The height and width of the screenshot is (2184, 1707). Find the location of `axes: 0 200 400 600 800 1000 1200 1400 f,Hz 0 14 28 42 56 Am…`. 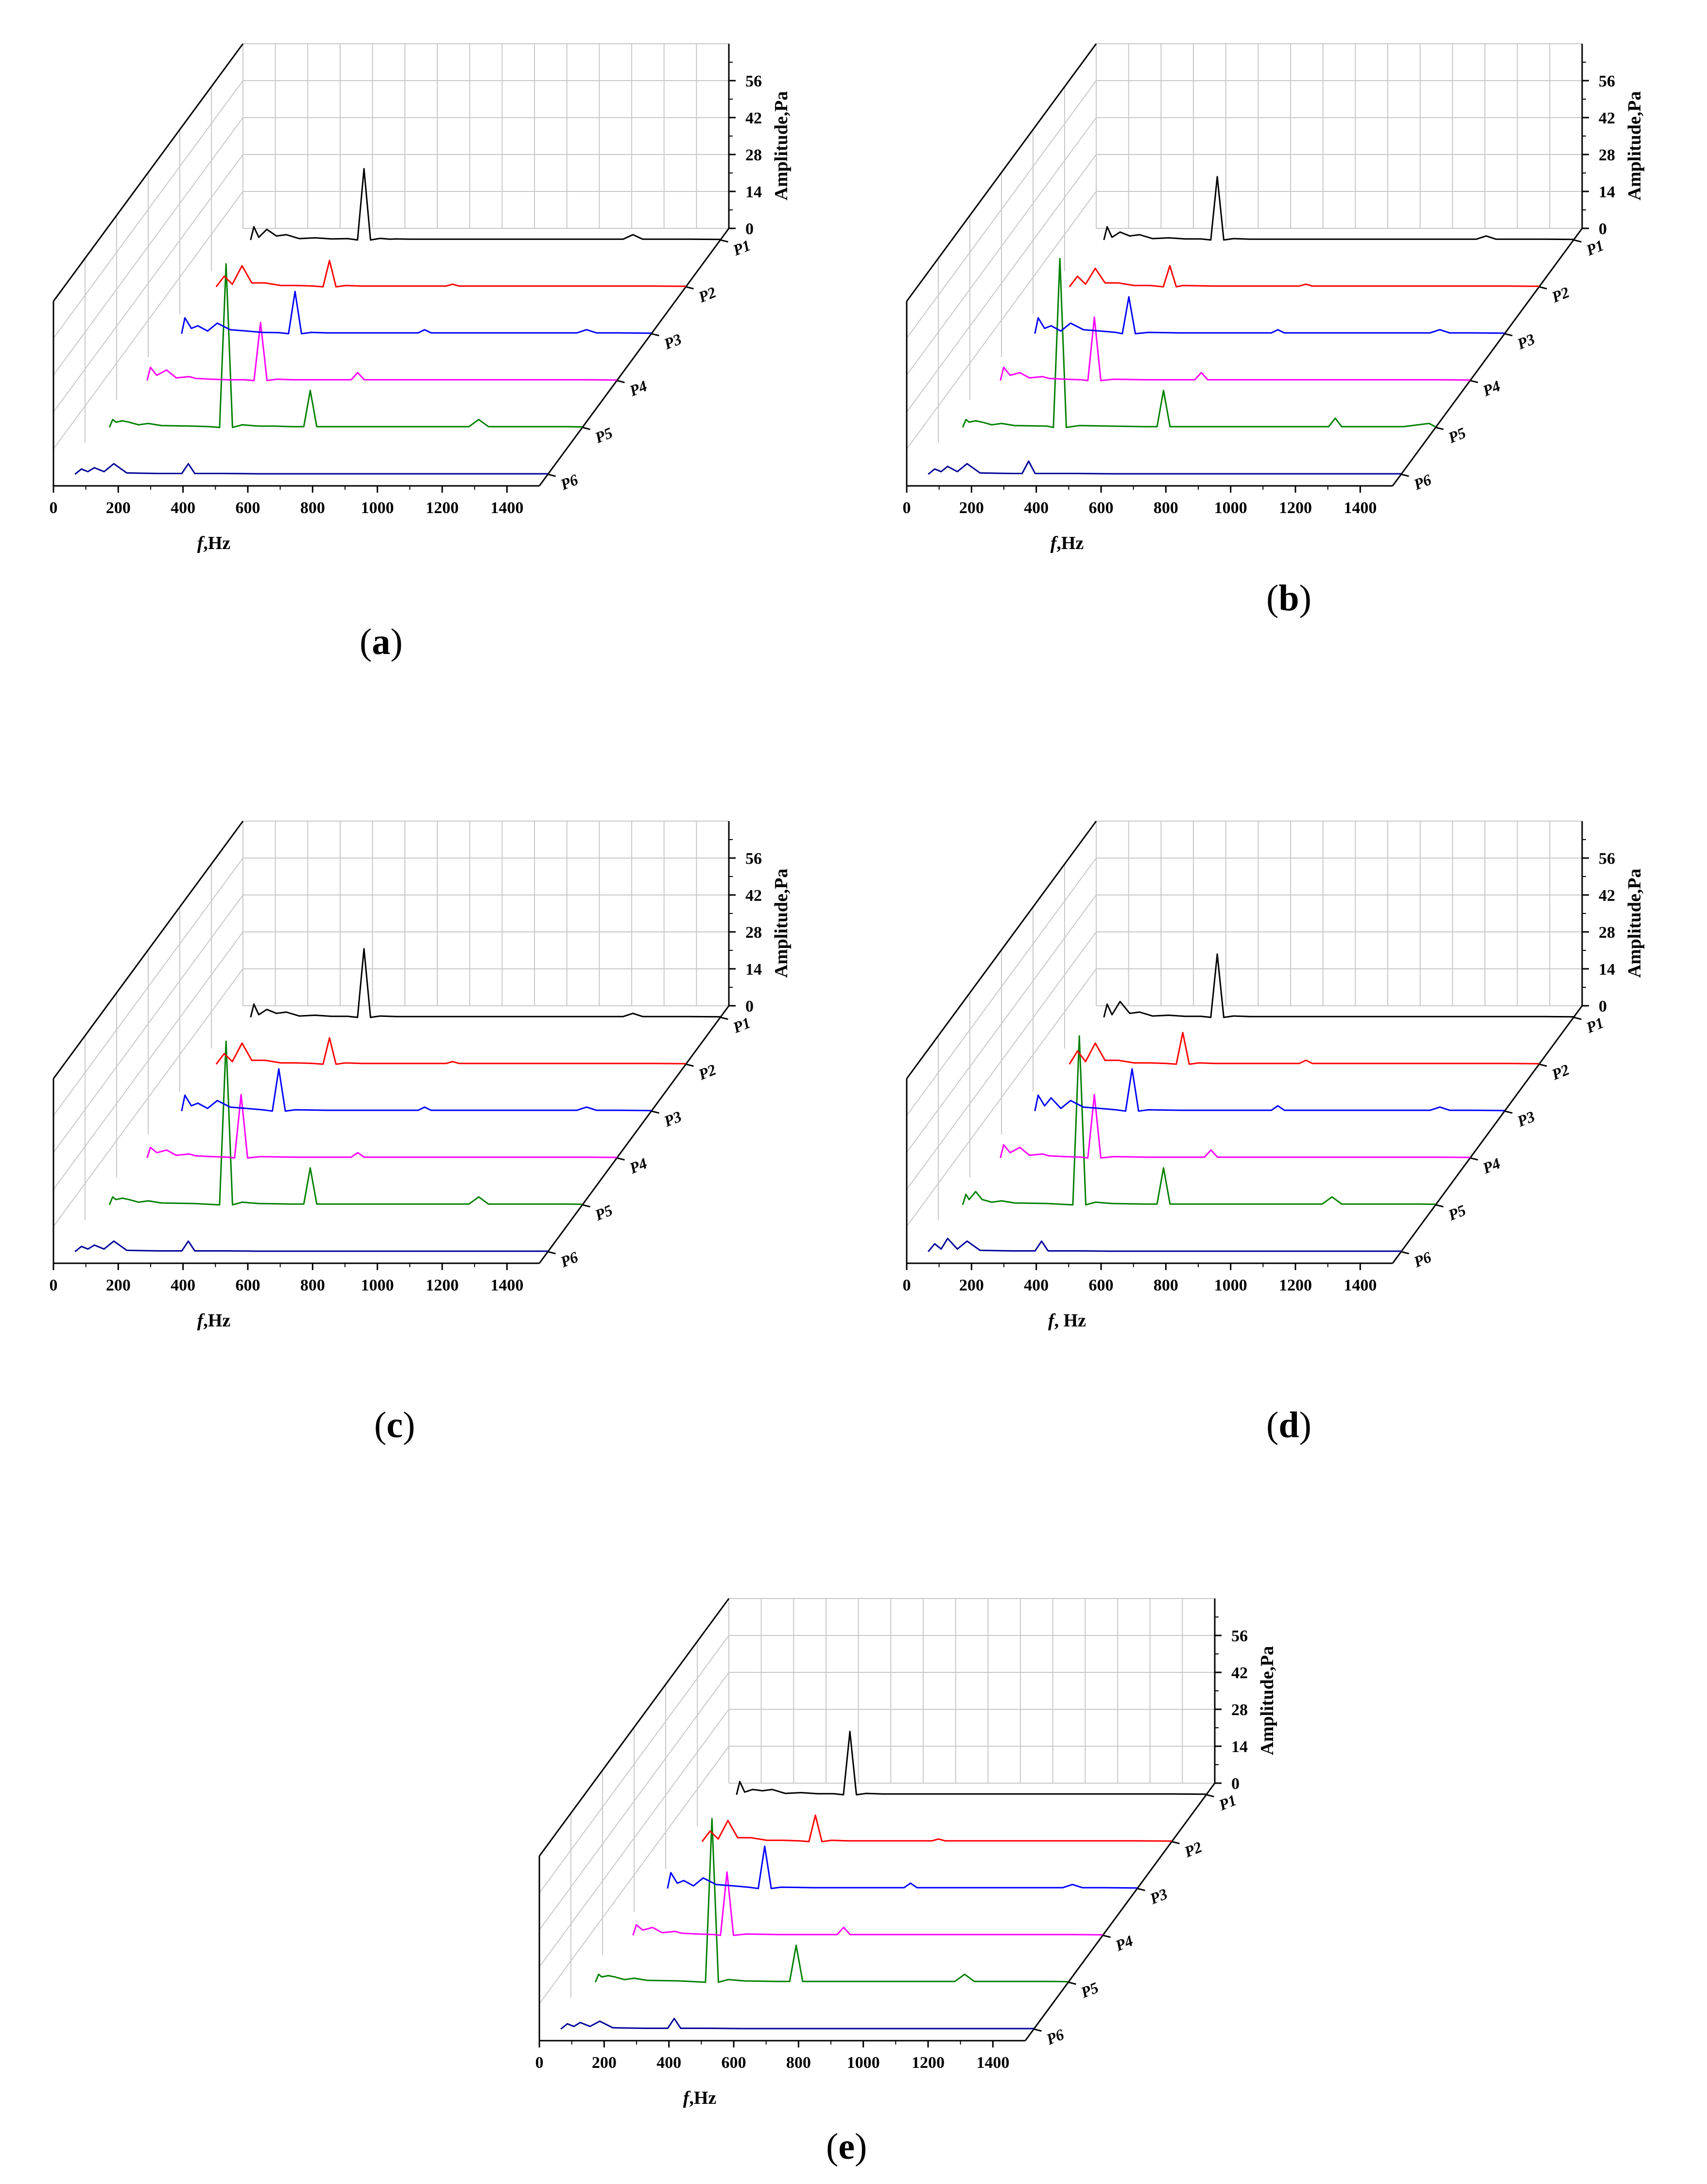

axes: 0 200 400 600 800 1000 1200 1400 f,Hz 0 14 28 42 56 Am… is located at coordinates (421, 1076).